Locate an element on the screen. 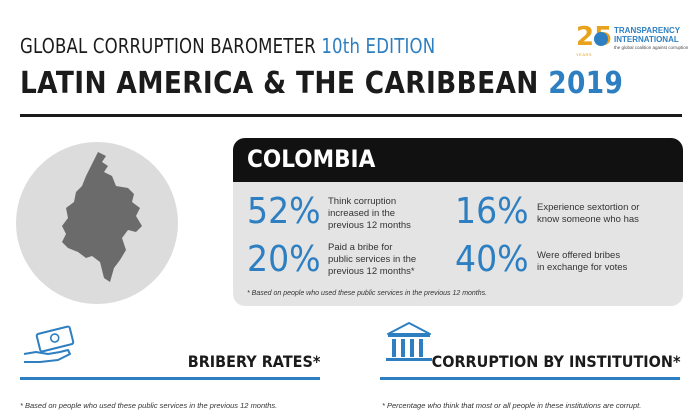  barometer-title: GLOBAL CORRUPTION BAROMETER 10th EDITION is located at coordinates (227, 46).